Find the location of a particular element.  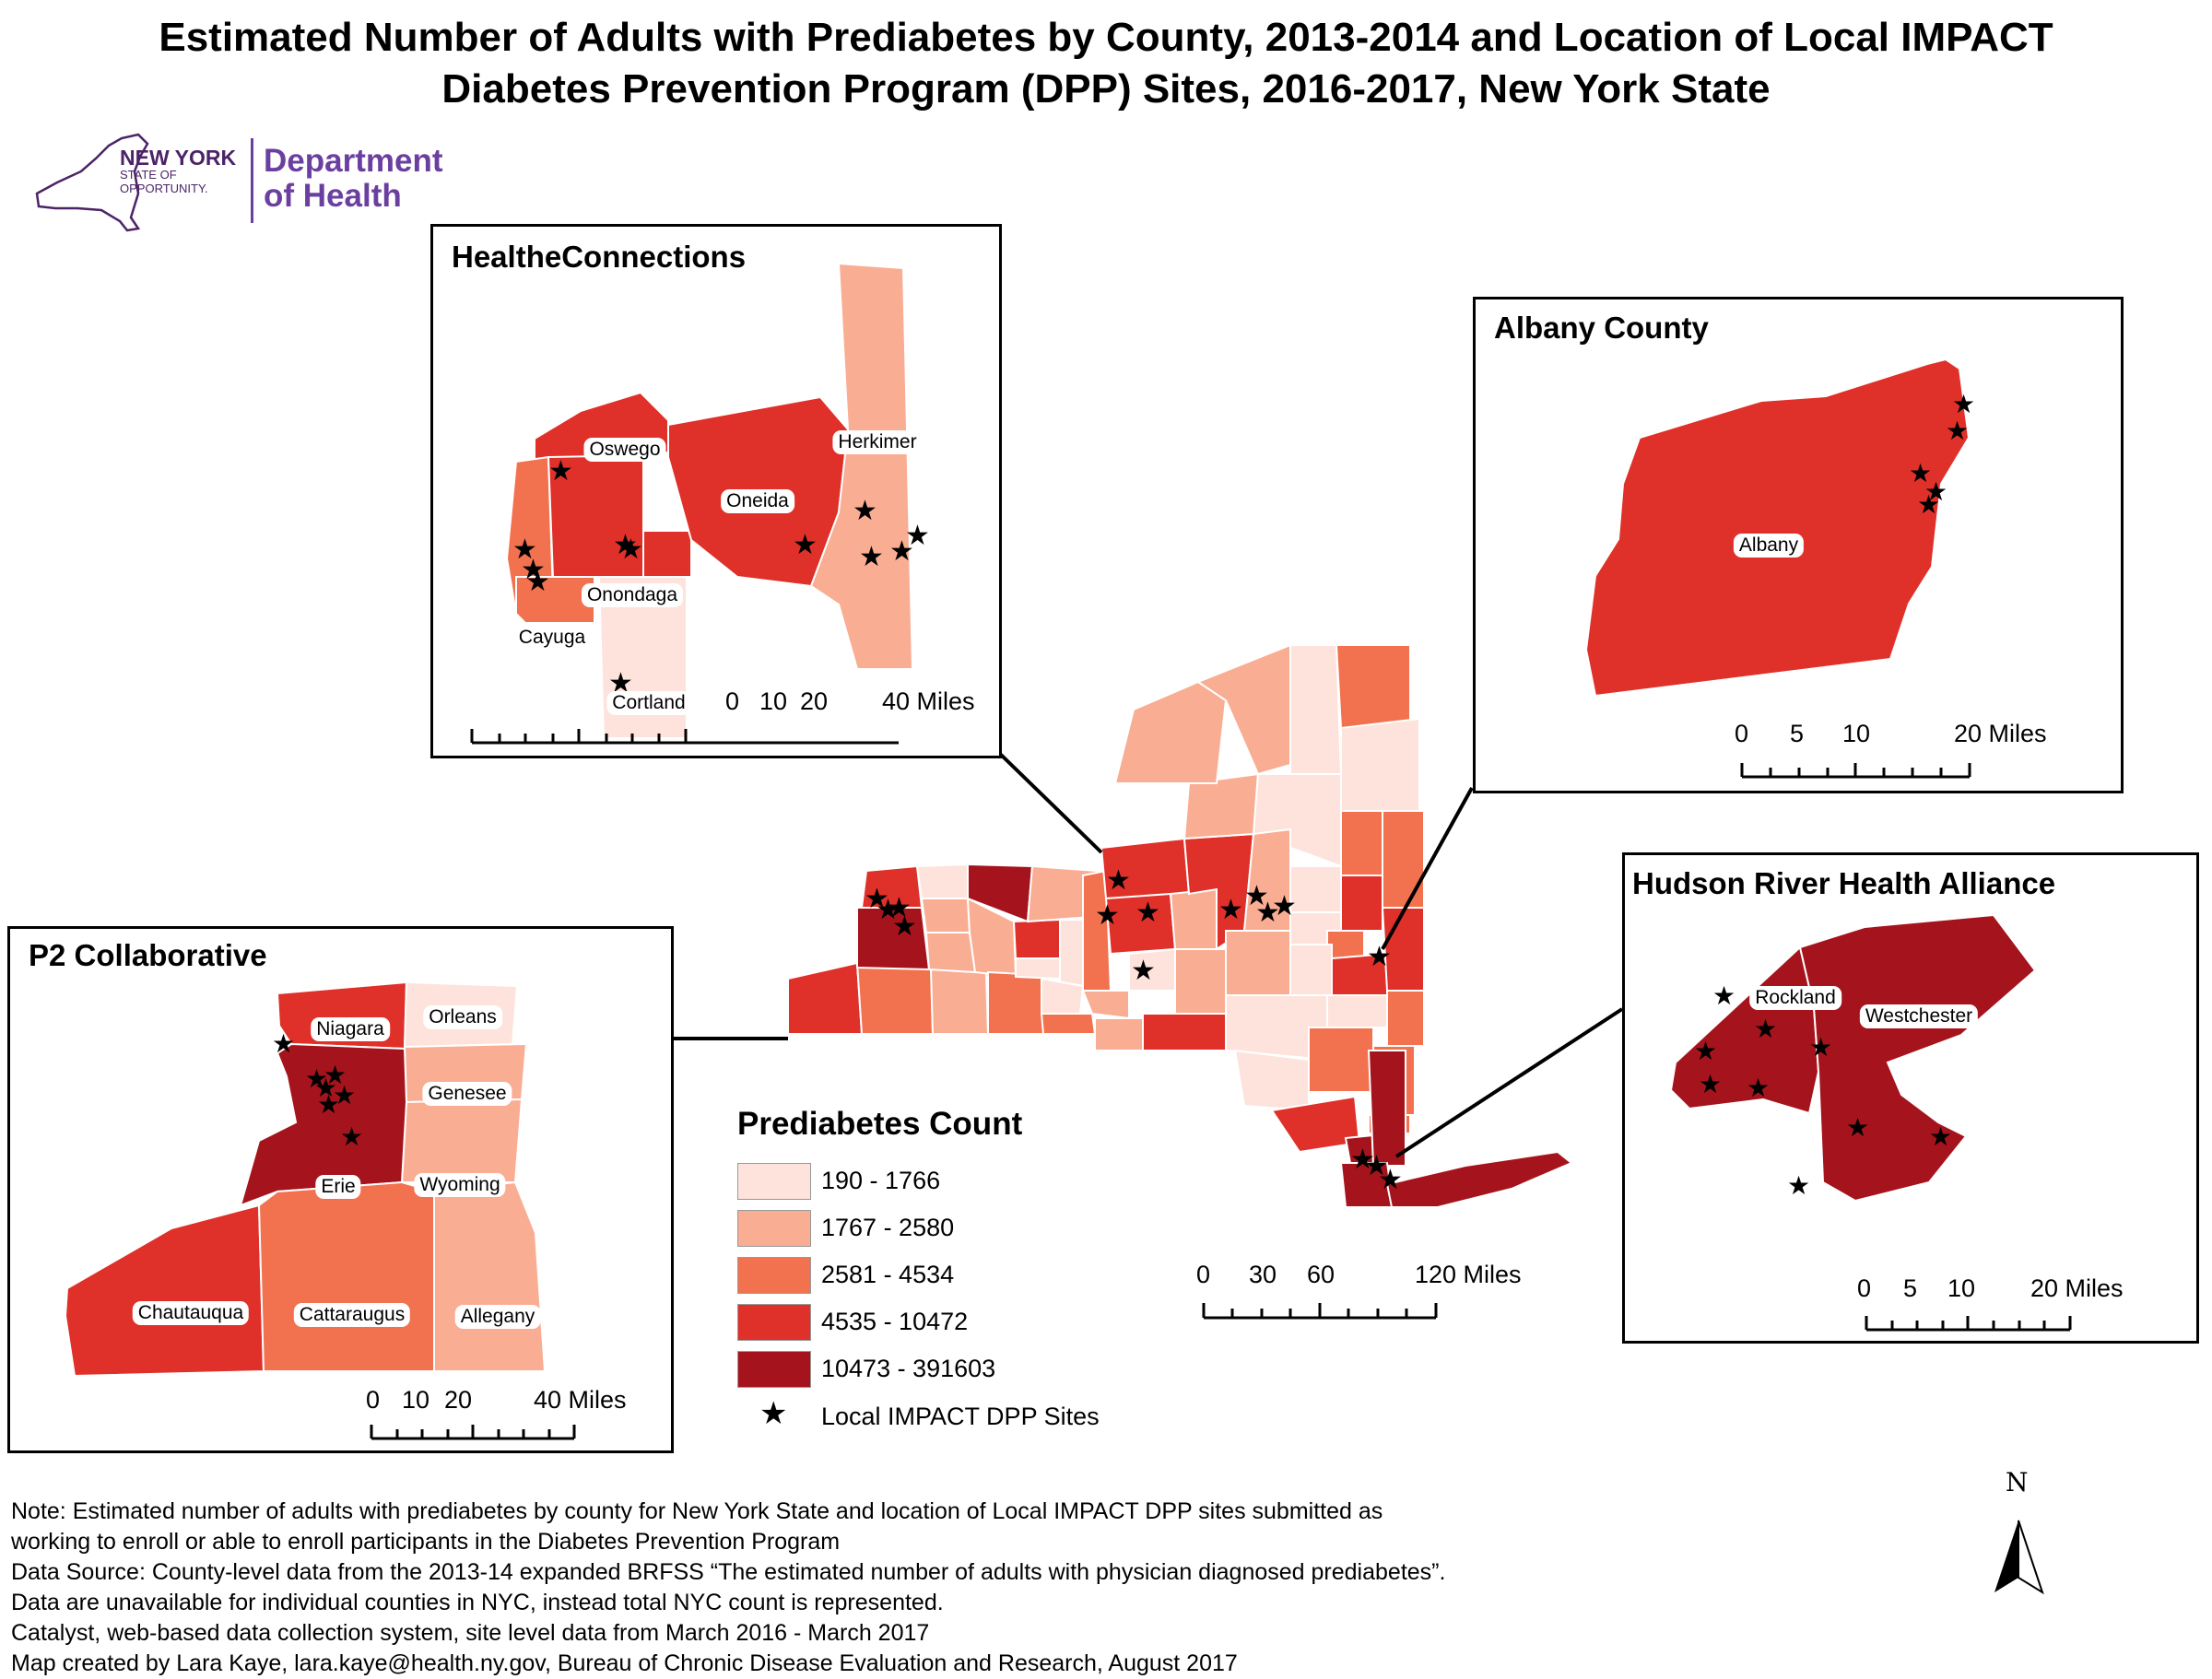

inset-p2-collaborative: P2 Collaborative ★ ★ ★ ★ ★ ★ ★ is located at coordinates (340, 1189).